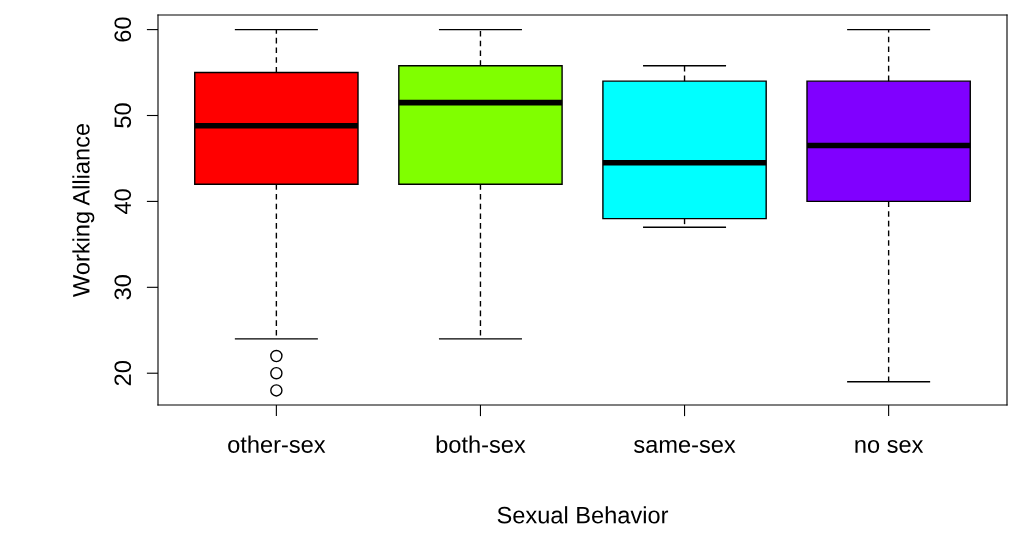  I want to click on y-tick-label: 60, so click(123, 29).